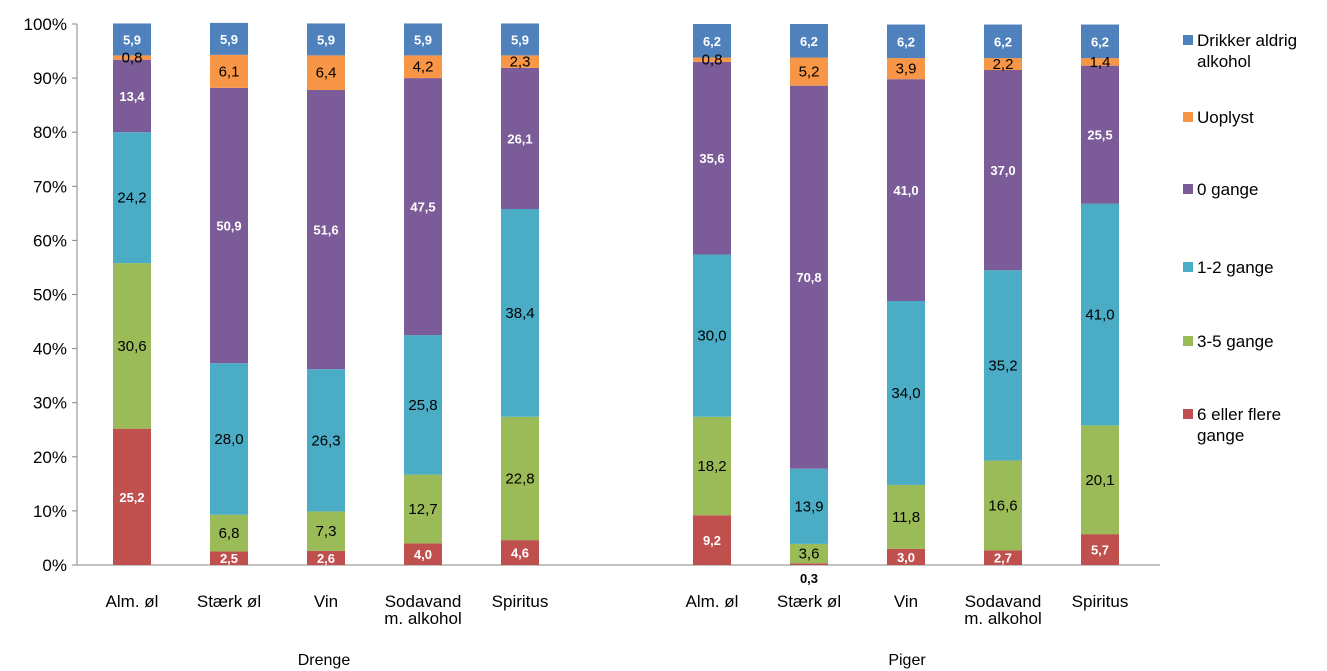  What do you see at coordinates (907, 660) in the screenshot?
I see `group-label-piger: Piger` at bounding box center [907, 660].